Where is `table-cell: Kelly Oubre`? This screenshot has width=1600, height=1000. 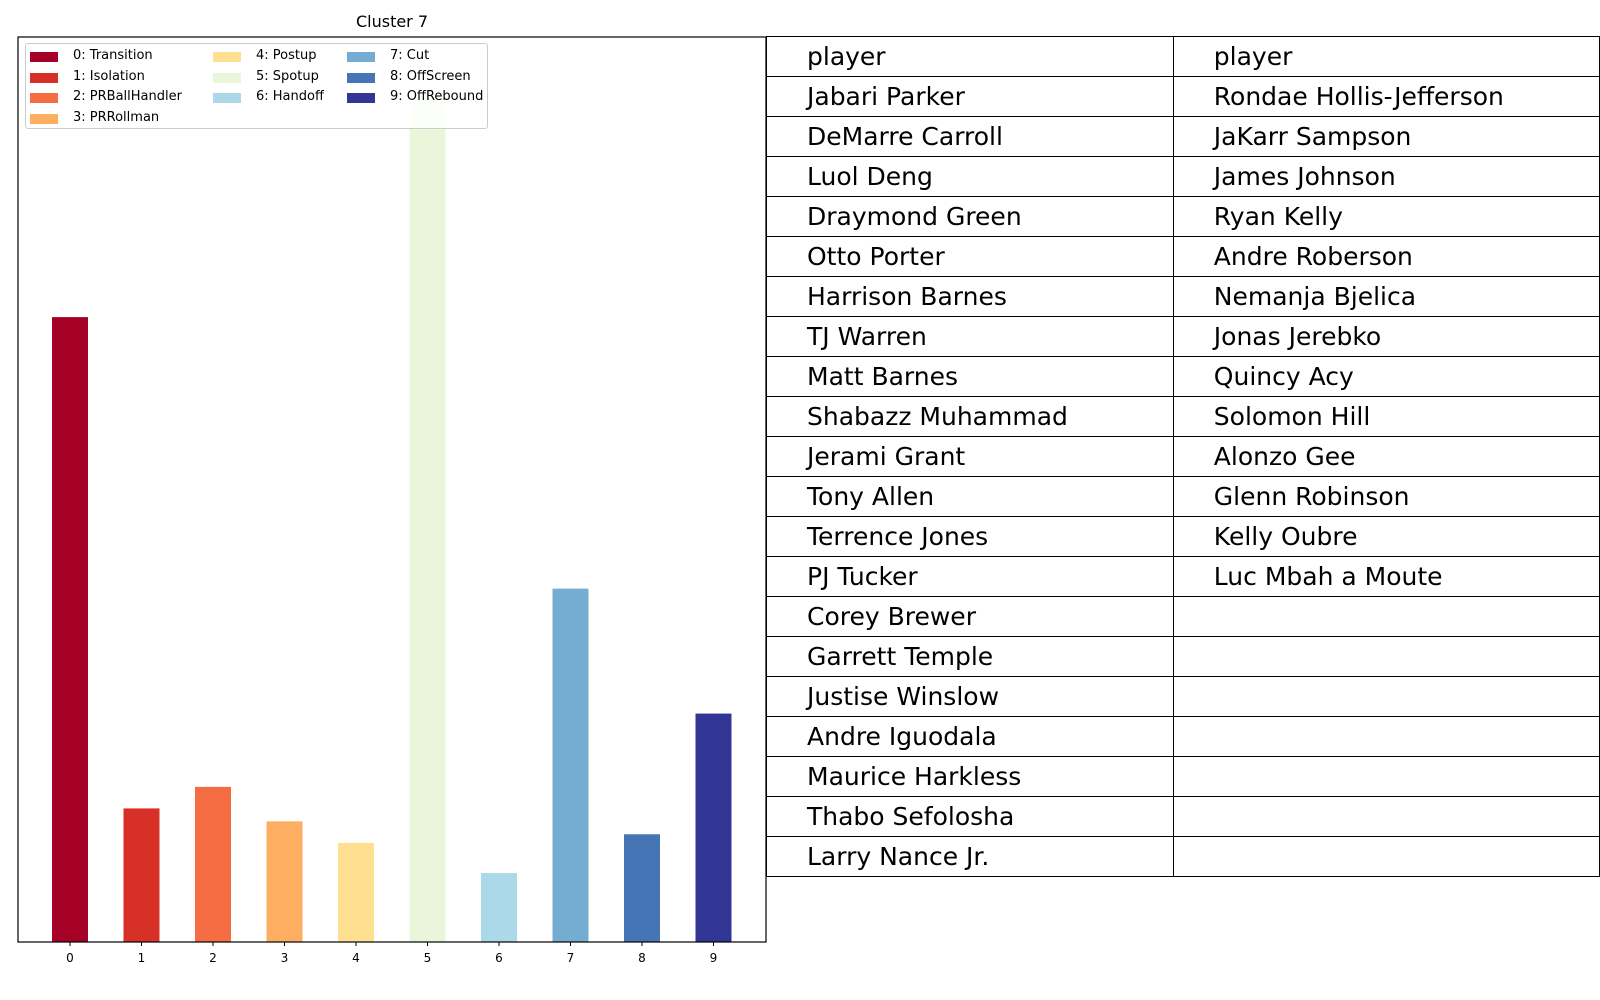 table-cell: Kelly Oubre is located at coordinates (1386, 536).